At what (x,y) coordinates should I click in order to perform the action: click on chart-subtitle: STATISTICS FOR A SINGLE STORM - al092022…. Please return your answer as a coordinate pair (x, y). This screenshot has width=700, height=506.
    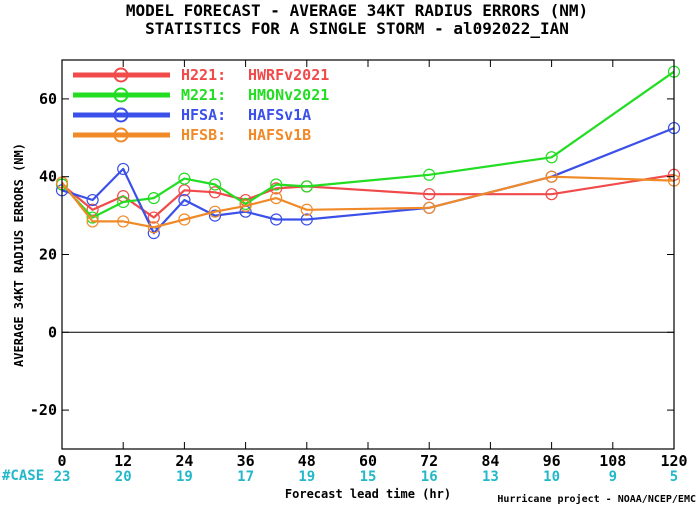
    Looking at the image, I should click on (357, 28).